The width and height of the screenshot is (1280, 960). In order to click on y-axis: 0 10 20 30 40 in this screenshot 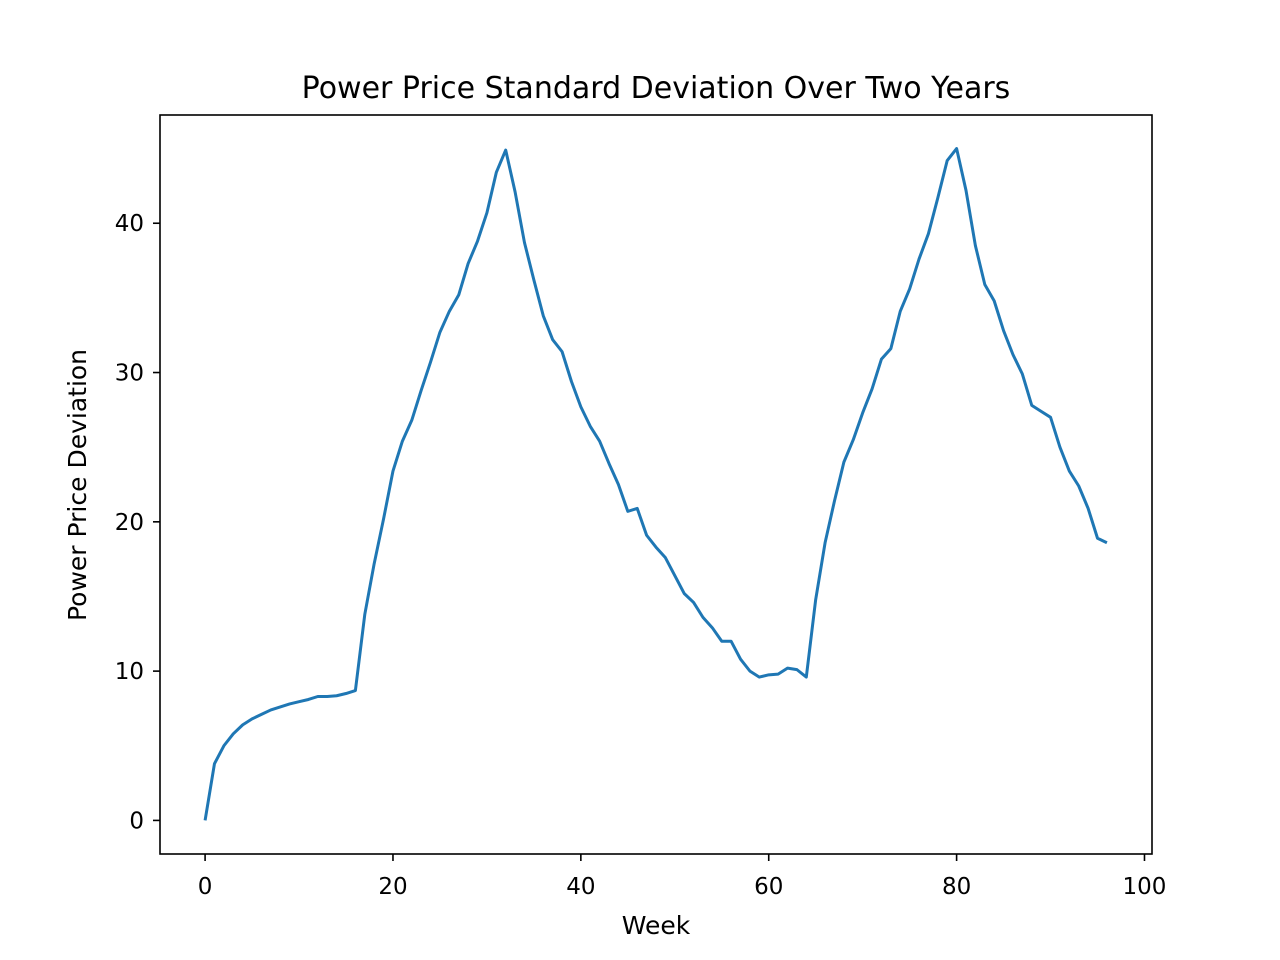, I will do `click(137, 522)`.